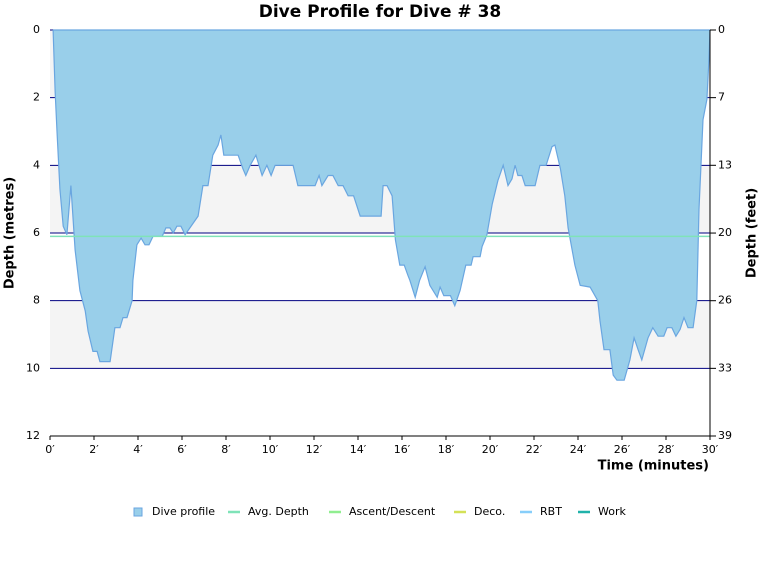 The width and height of the screenshot is (760, 580). Describe the element at coordinates (622, 449) in the screenshot. I see `x-tick-label: 26′` at that location.